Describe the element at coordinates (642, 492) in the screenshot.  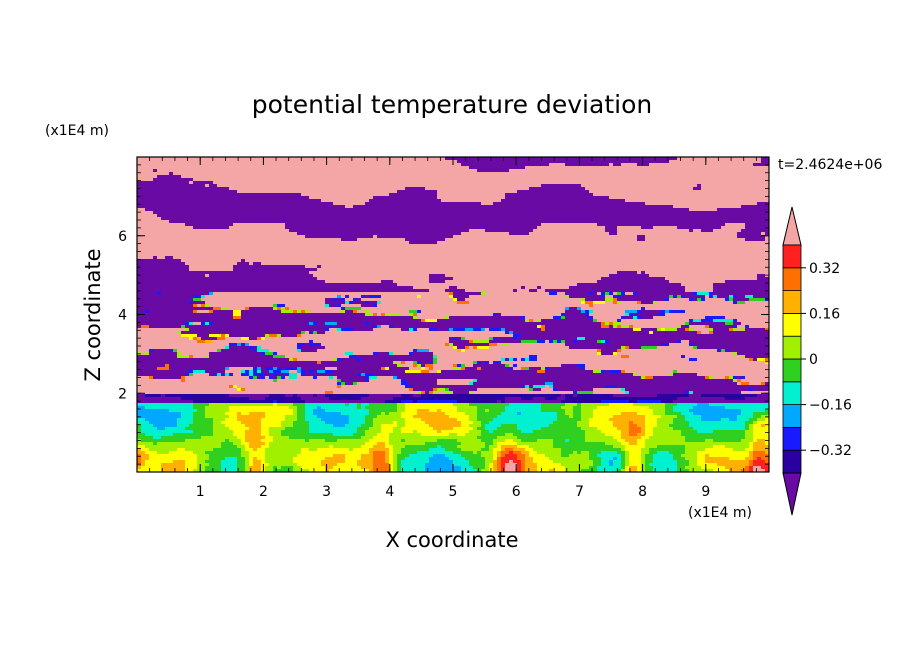
I see `x-tick-label: 8` at that location.